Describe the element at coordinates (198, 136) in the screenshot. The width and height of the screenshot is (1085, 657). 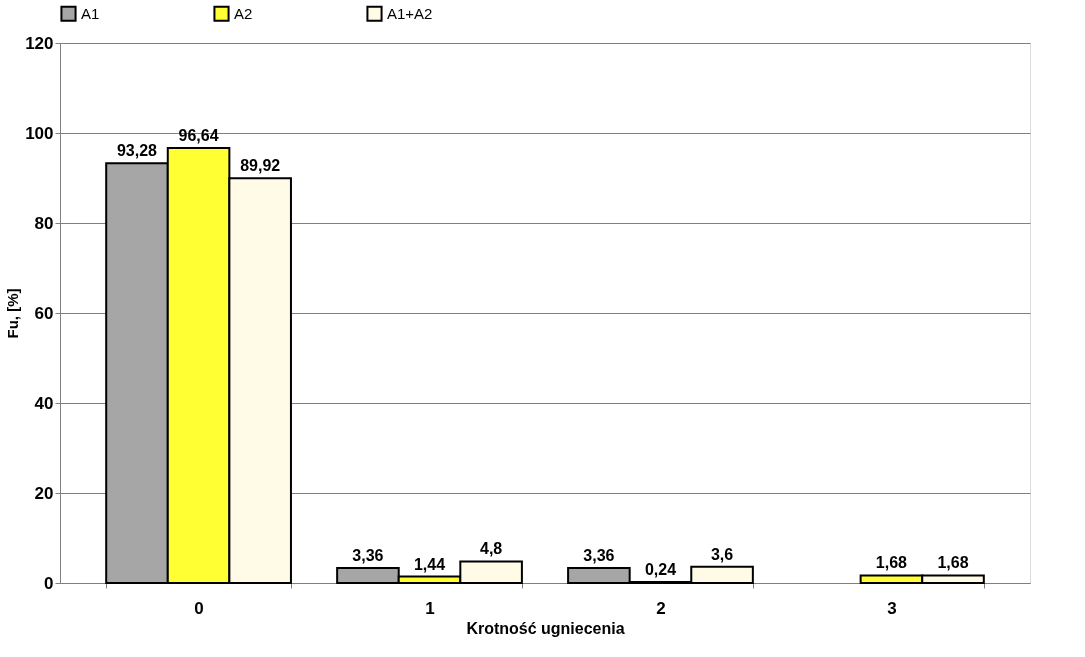
I see `data-label: 96,64` at that location.